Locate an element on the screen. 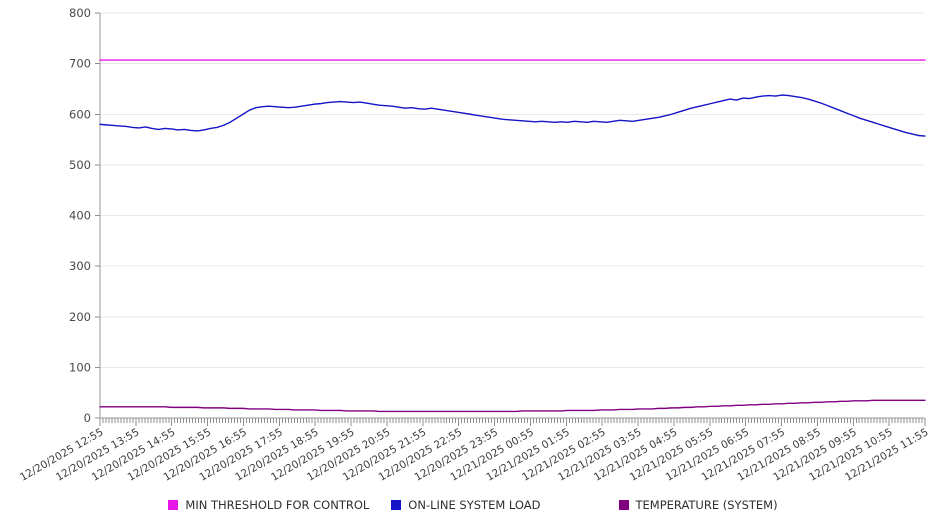 This screenshot has width=946, height=526. y-axis-tick-label: 600 is located at coordinates (80, 114).